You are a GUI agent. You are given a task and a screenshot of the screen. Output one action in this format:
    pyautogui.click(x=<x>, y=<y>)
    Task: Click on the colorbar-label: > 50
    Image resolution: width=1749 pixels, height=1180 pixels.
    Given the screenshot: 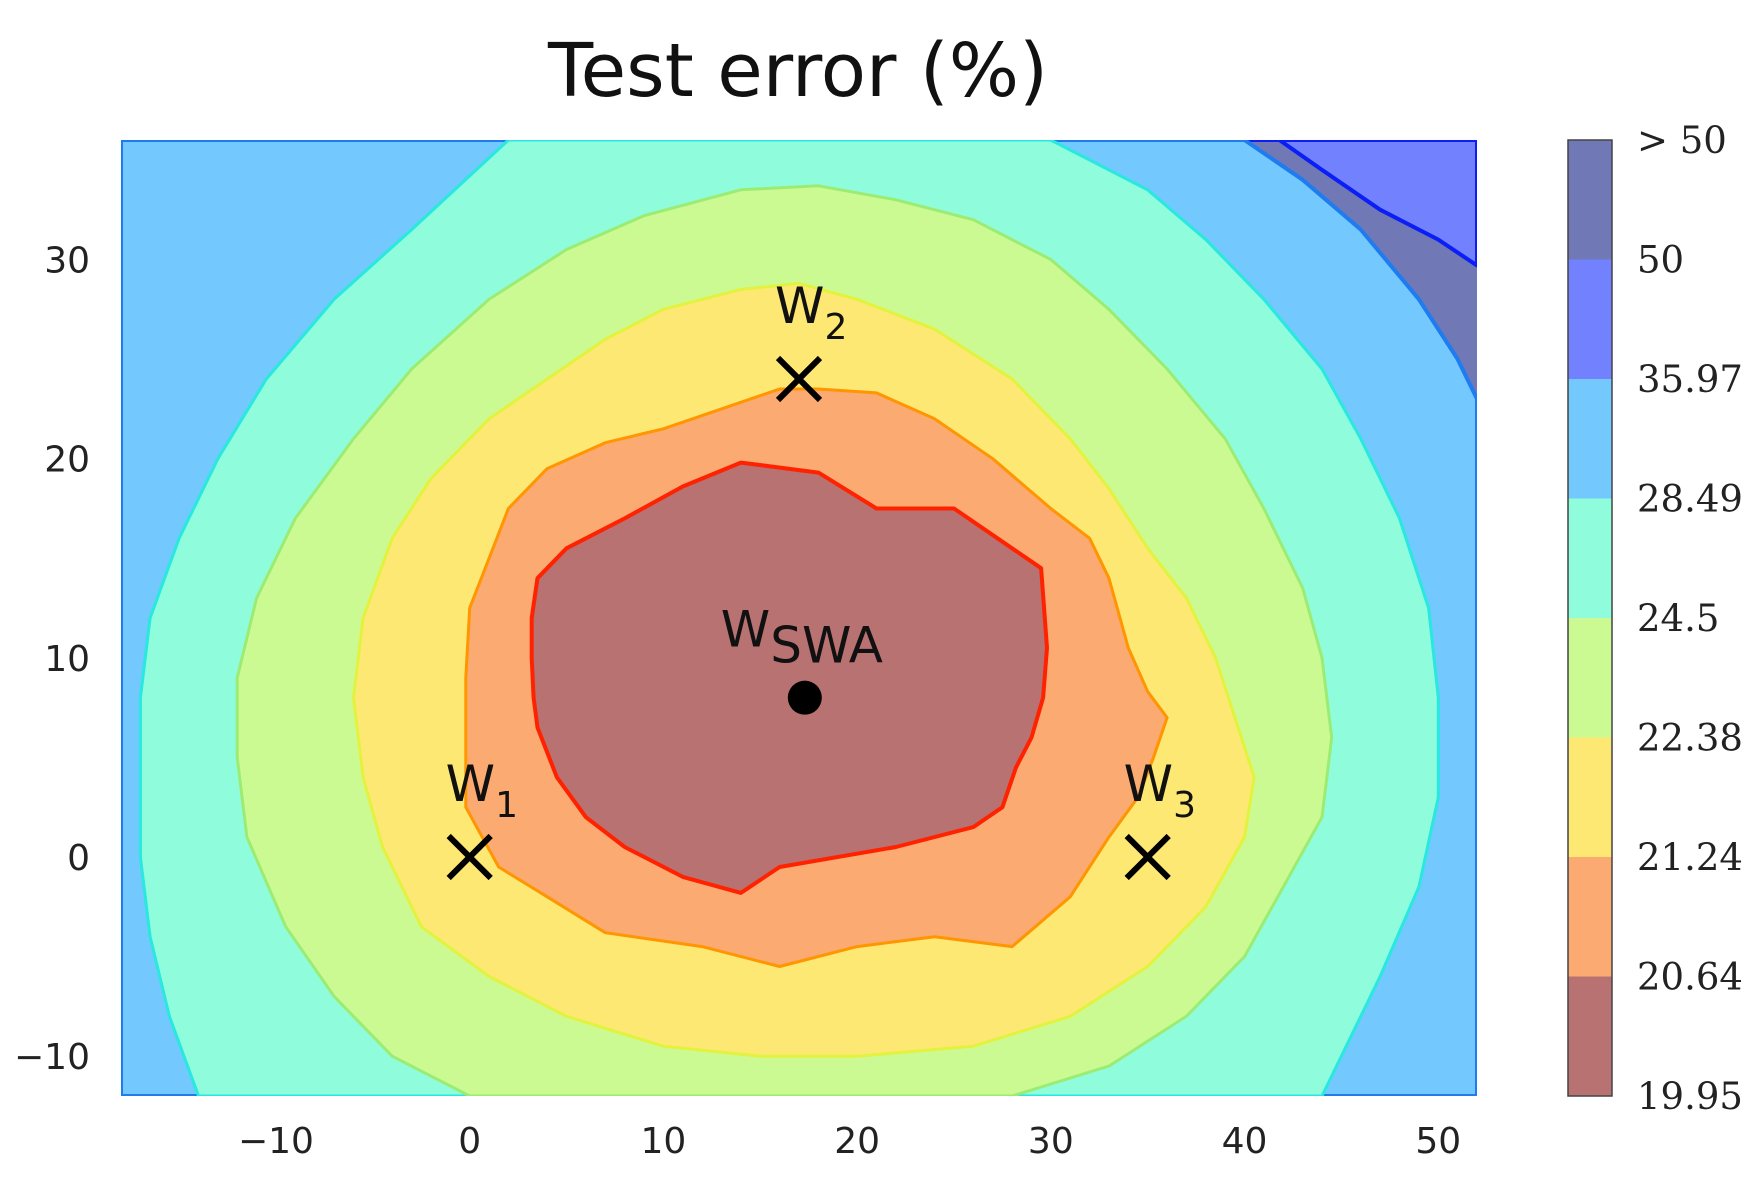 What is the action you would take?
    pyautogui.click(x=1682, y=140)
    